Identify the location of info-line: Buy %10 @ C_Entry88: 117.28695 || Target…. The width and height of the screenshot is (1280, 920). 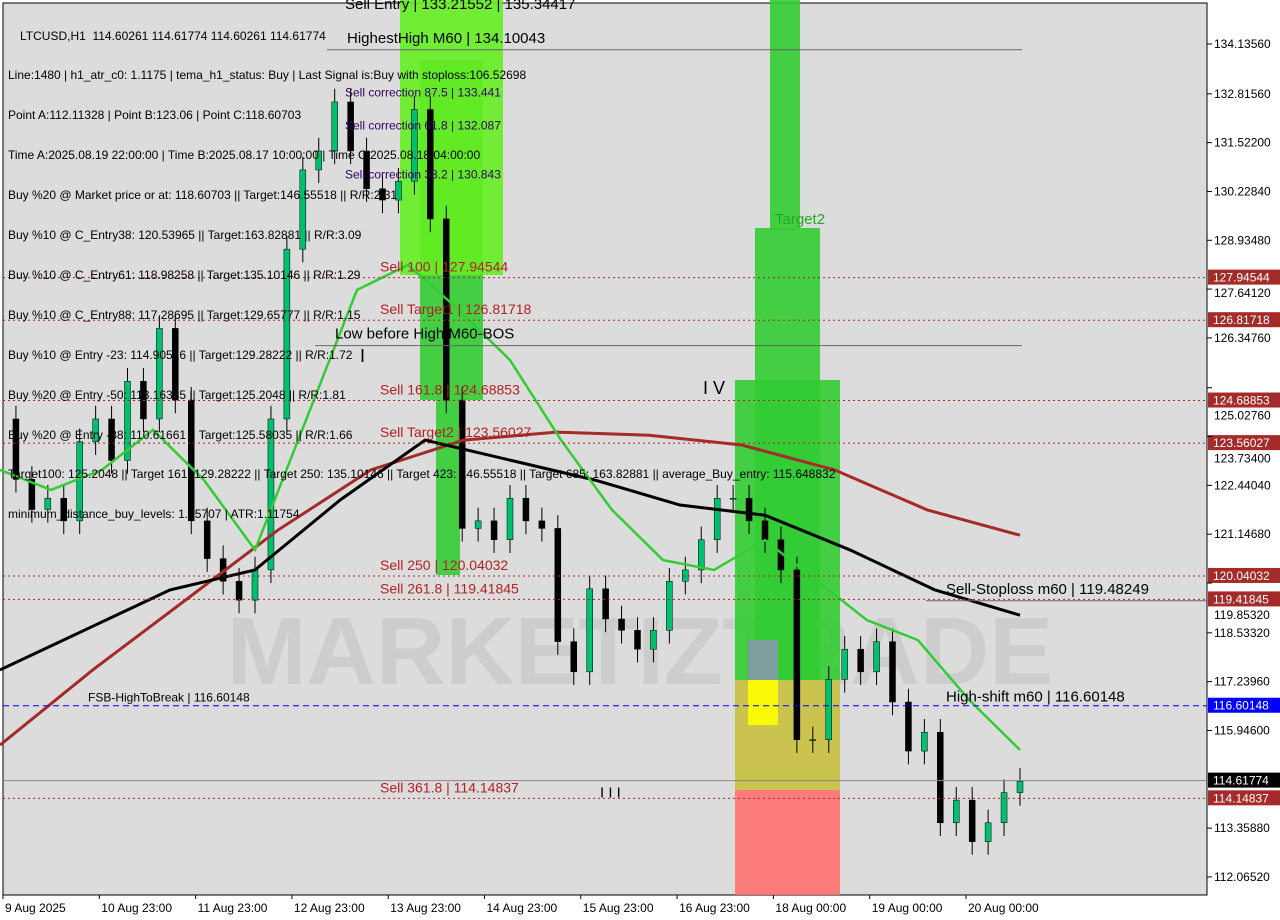
(184, 314).